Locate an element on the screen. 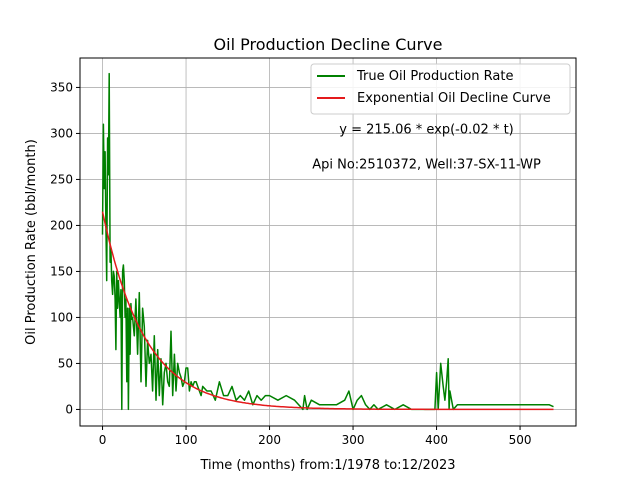  x-tick-label: 0 is located at coordinates (103, 440).